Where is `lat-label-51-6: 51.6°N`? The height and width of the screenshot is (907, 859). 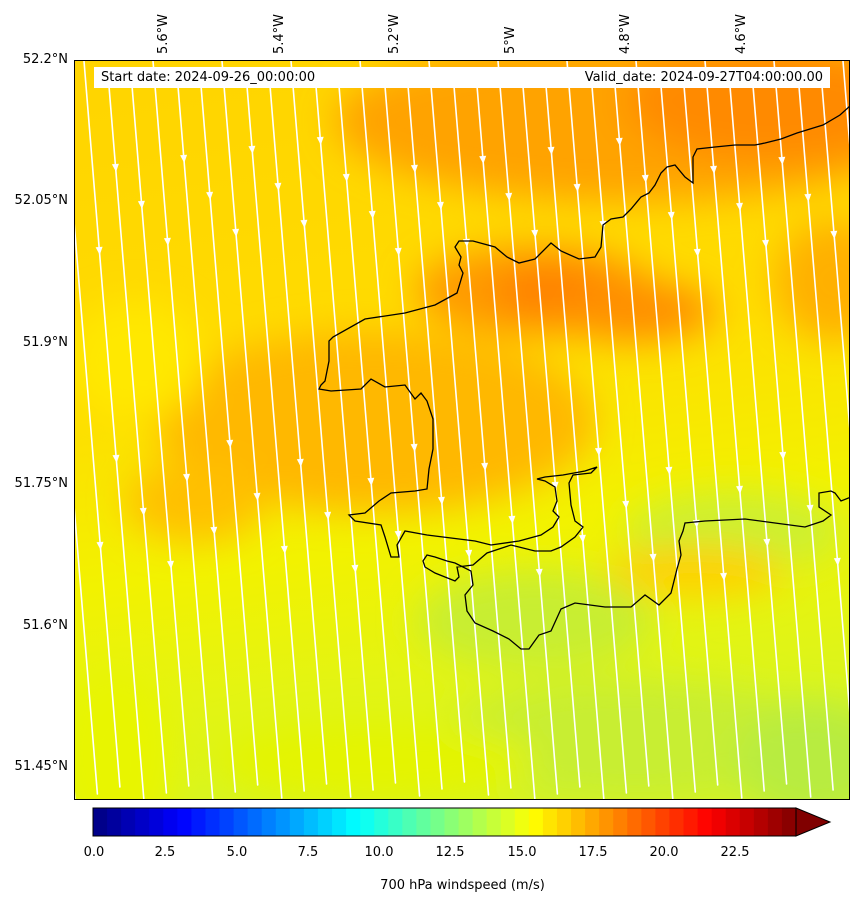 lat-label-51-6: 51.6°N is located at coordinates (45, 625).